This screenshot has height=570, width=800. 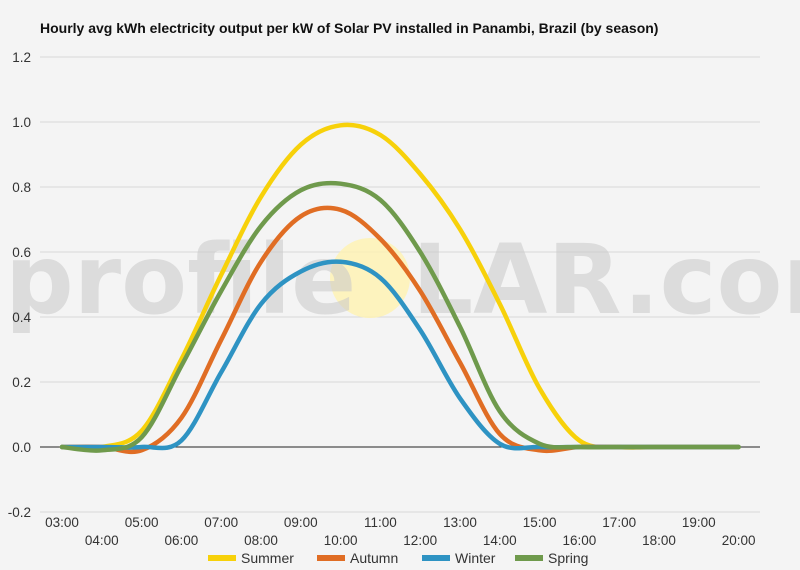 I want to click on x-tick-label: 07:00, so click(x=221, y=522).